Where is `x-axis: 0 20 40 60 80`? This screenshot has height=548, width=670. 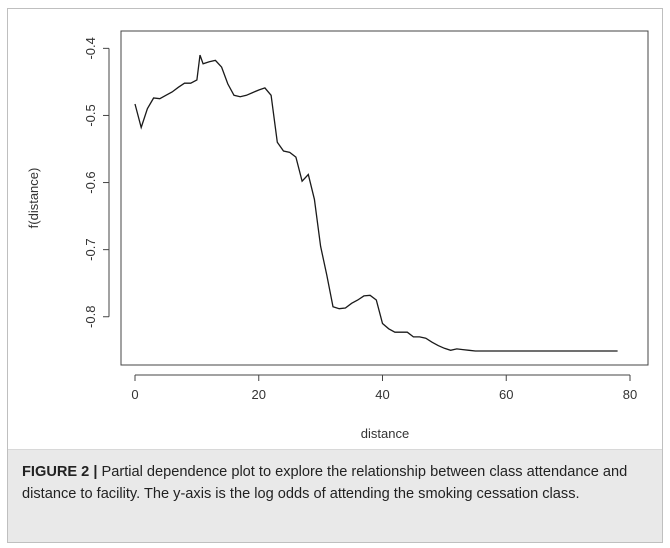
x-axis: 0 20 40 60 80 is located at coordinates (384, 388).